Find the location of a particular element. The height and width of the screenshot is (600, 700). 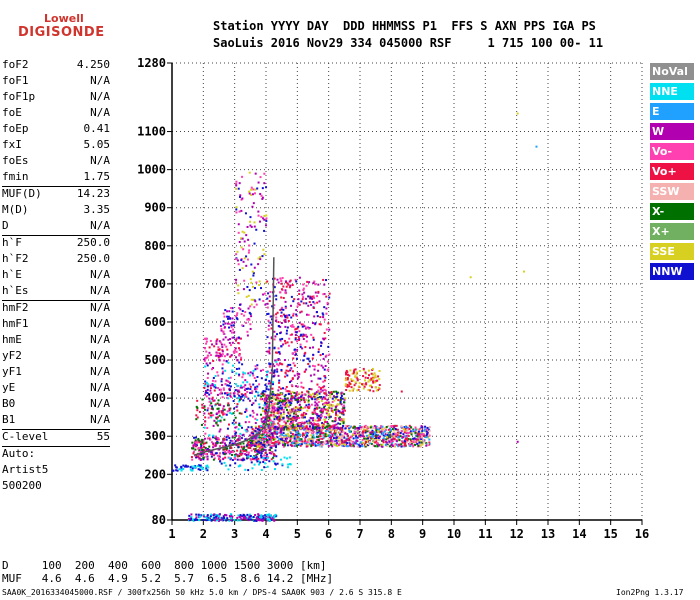

param-row: yF1 N/A is located at coordinates (56, 373).